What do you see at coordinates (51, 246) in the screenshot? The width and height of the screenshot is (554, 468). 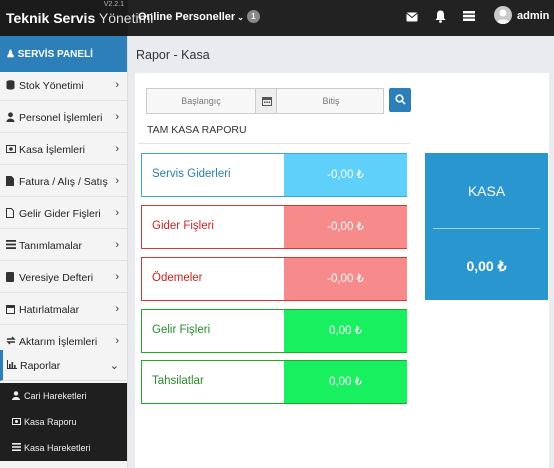 I see `sidebar-item-label: Tanımlamalar` at bounding box center [51, 246].